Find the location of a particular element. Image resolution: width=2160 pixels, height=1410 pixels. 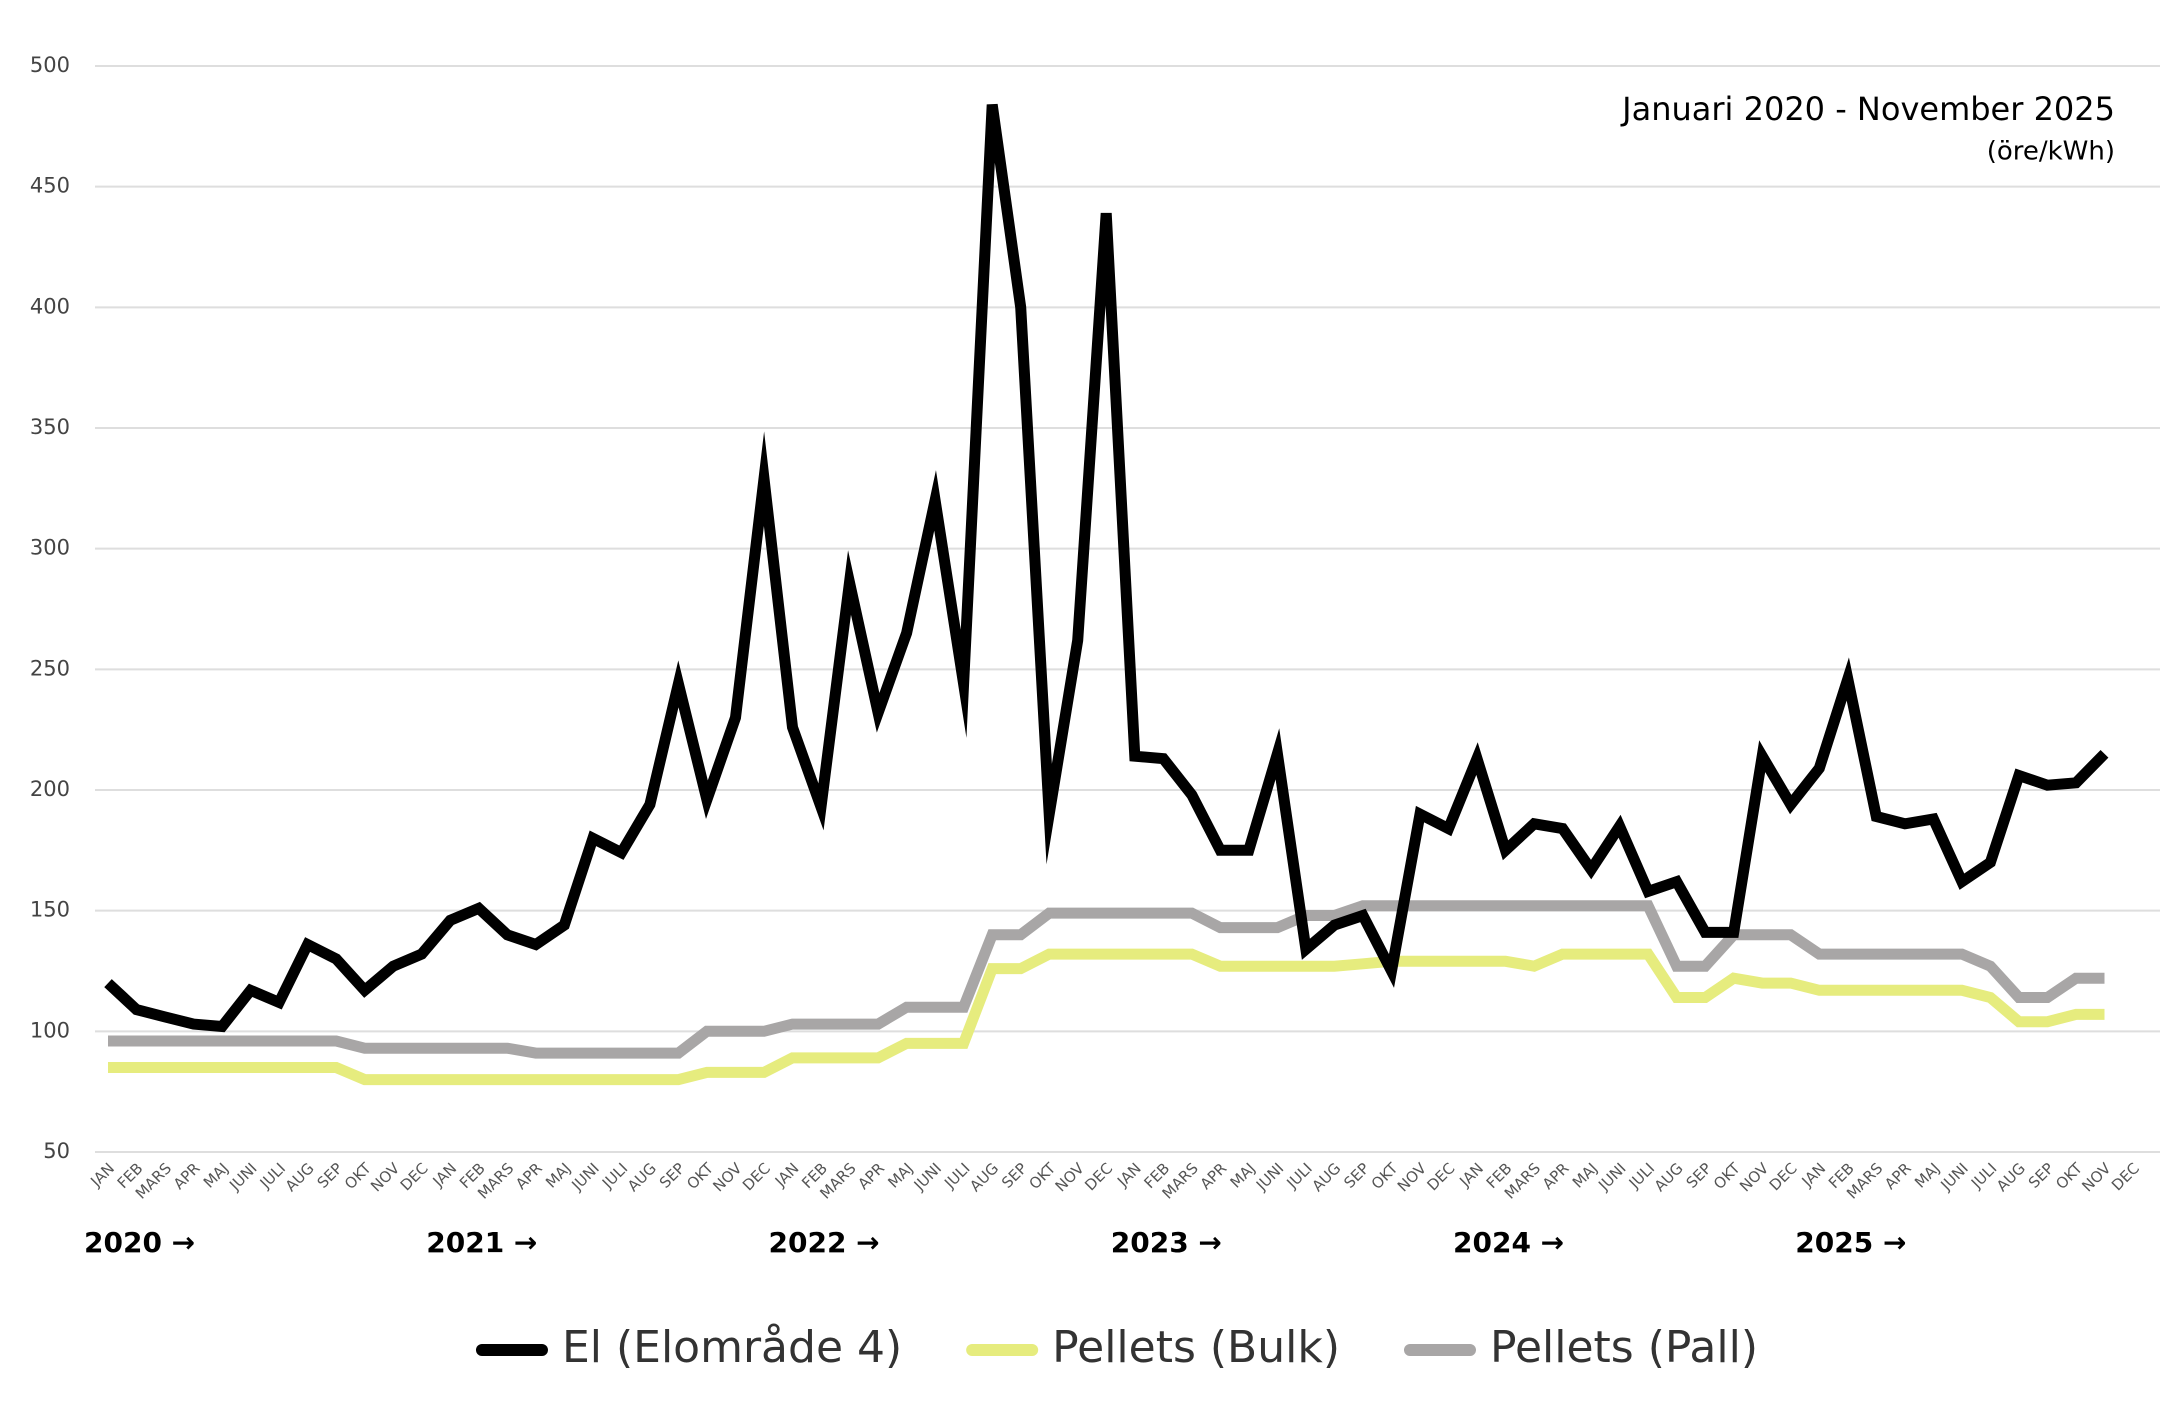

year-label: 2022 → is located at coordinates (824, 1242).